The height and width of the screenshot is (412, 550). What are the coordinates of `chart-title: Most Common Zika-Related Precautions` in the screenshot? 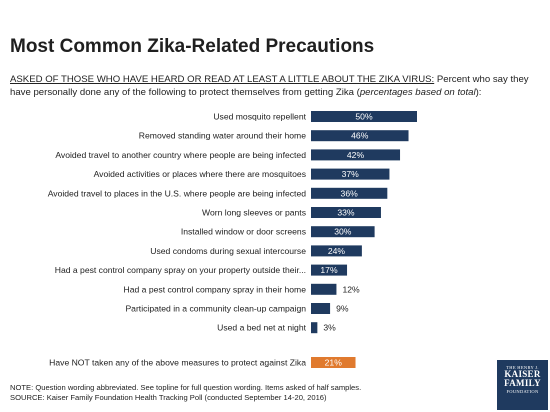 It's located at (192, 46).